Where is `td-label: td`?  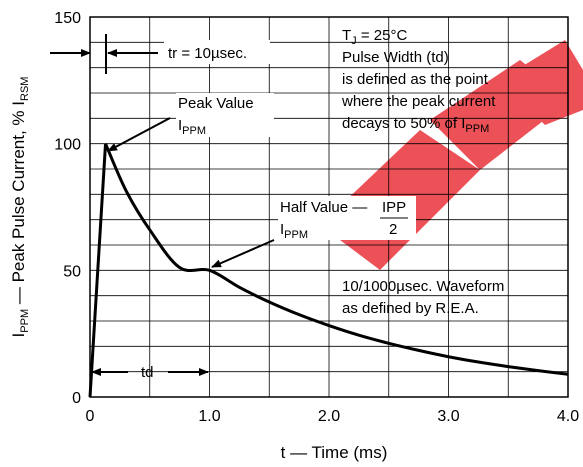
td-label: td is located at coordinates (147, 372).